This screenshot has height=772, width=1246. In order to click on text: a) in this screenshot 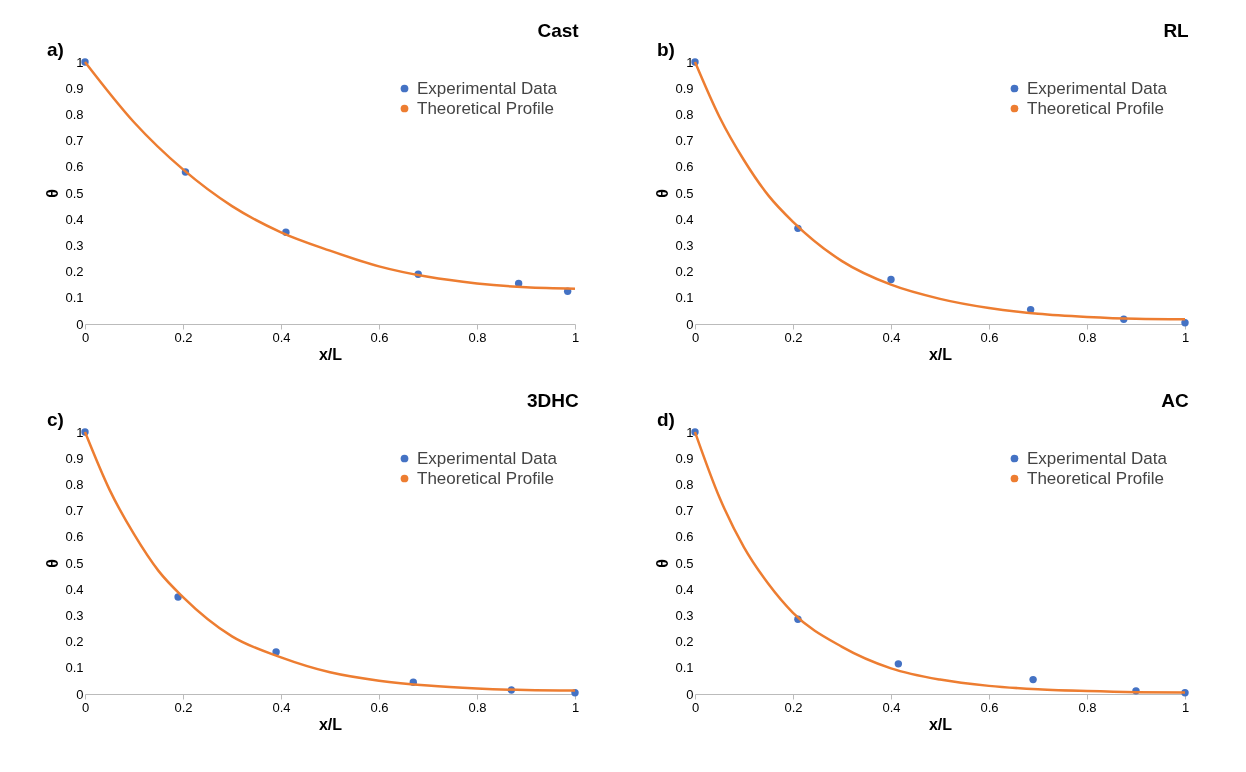, I will do `click(55, 49)`.